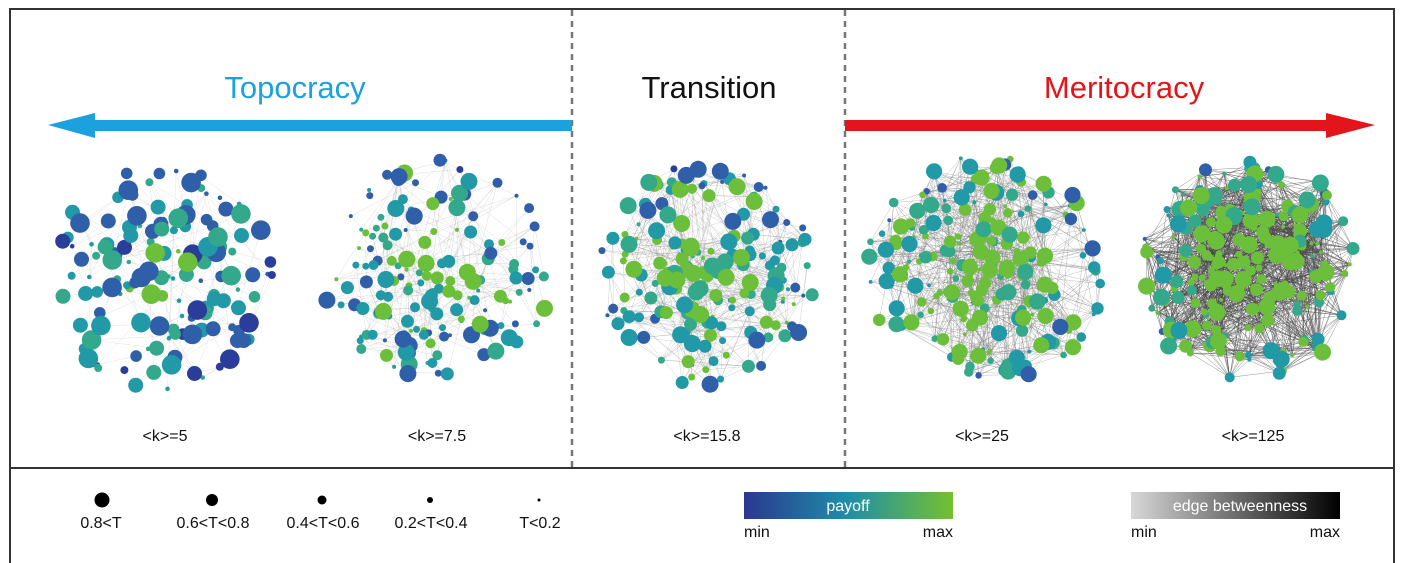  I want to click on legend-size-label-4: T<0.2, so click(539, 523).